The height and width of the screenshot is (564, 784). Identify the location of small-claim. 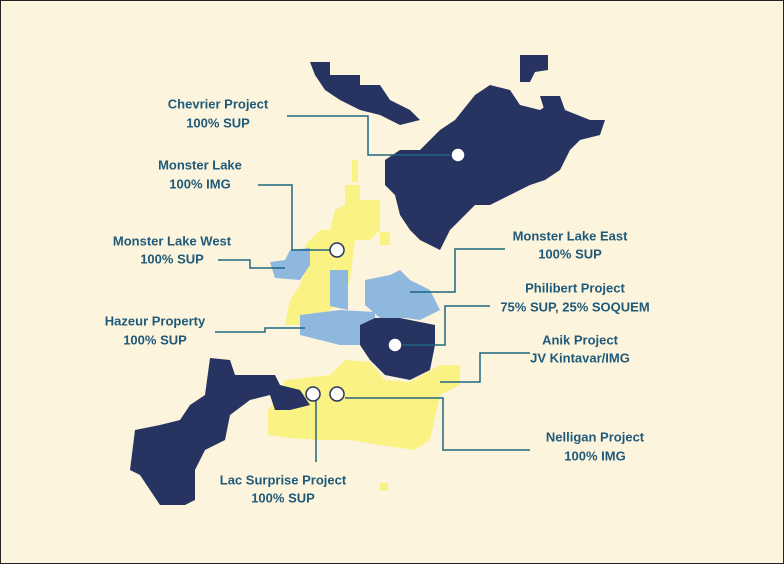
(384, 487).